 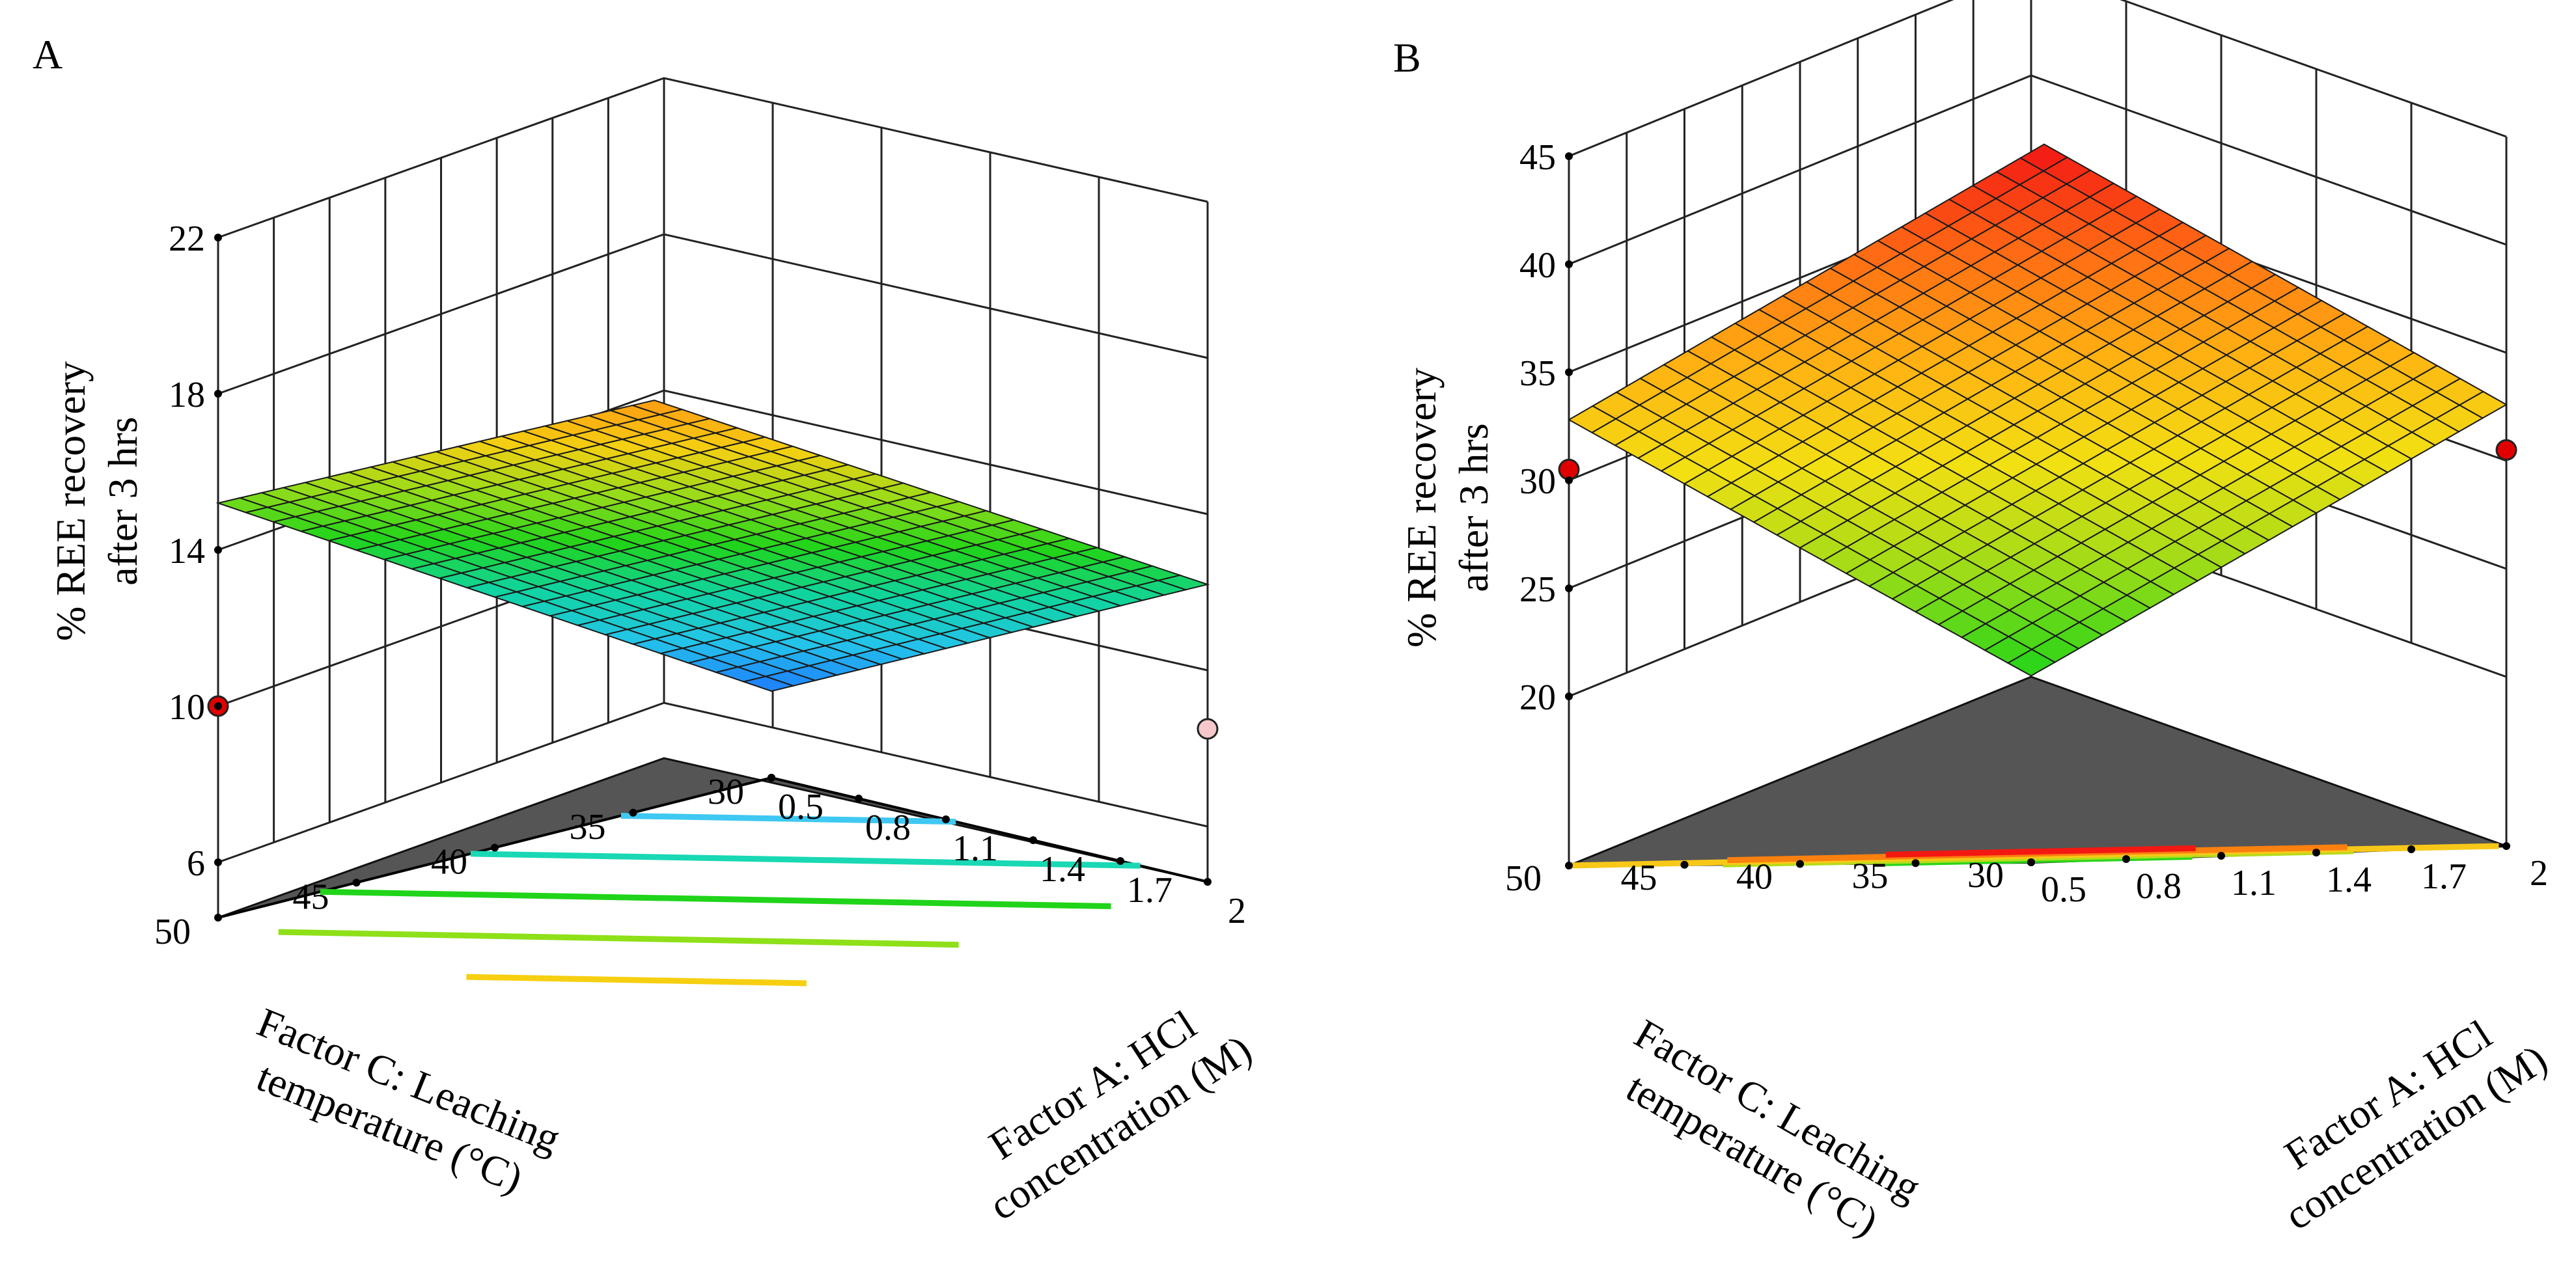 What do you see at coordinates (187, 239) in the screenshot?
I see `panel-a-z-tick-label: 22` at bounding box center [187, 239].